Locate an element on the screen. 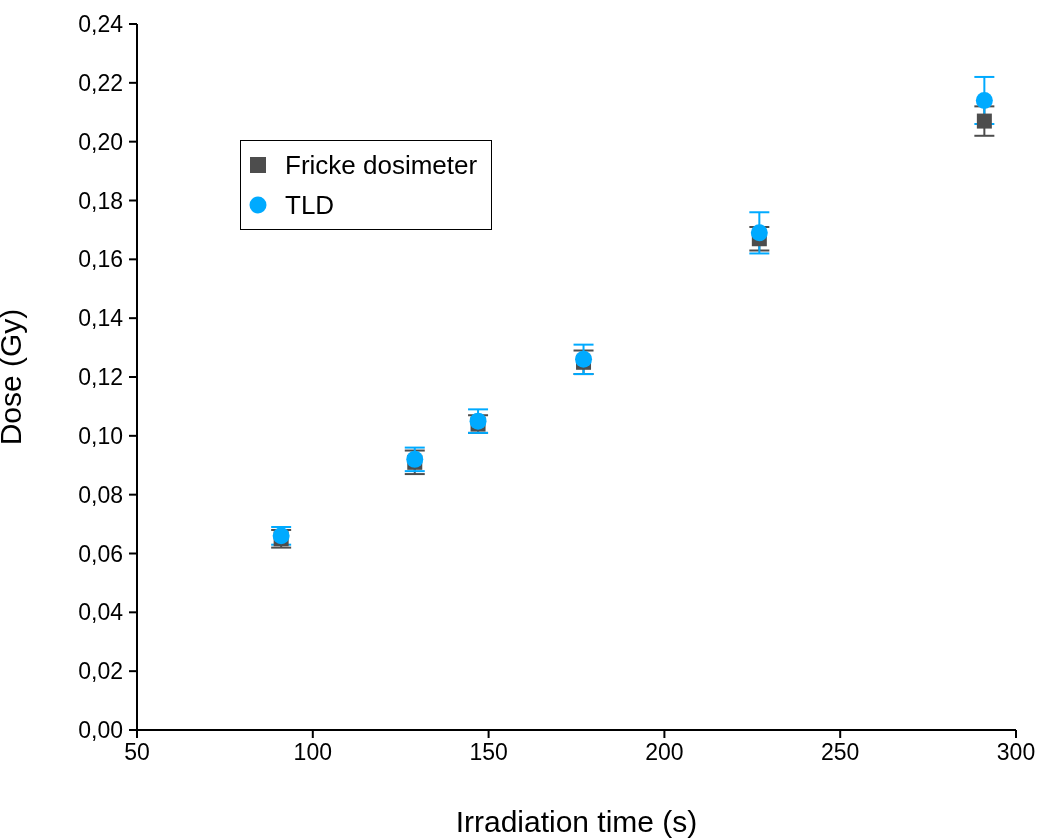 The height and width of the screenshot is (840, 1045). x-axis-title: Irradiation time (s) is located at coordinates (576, 821).